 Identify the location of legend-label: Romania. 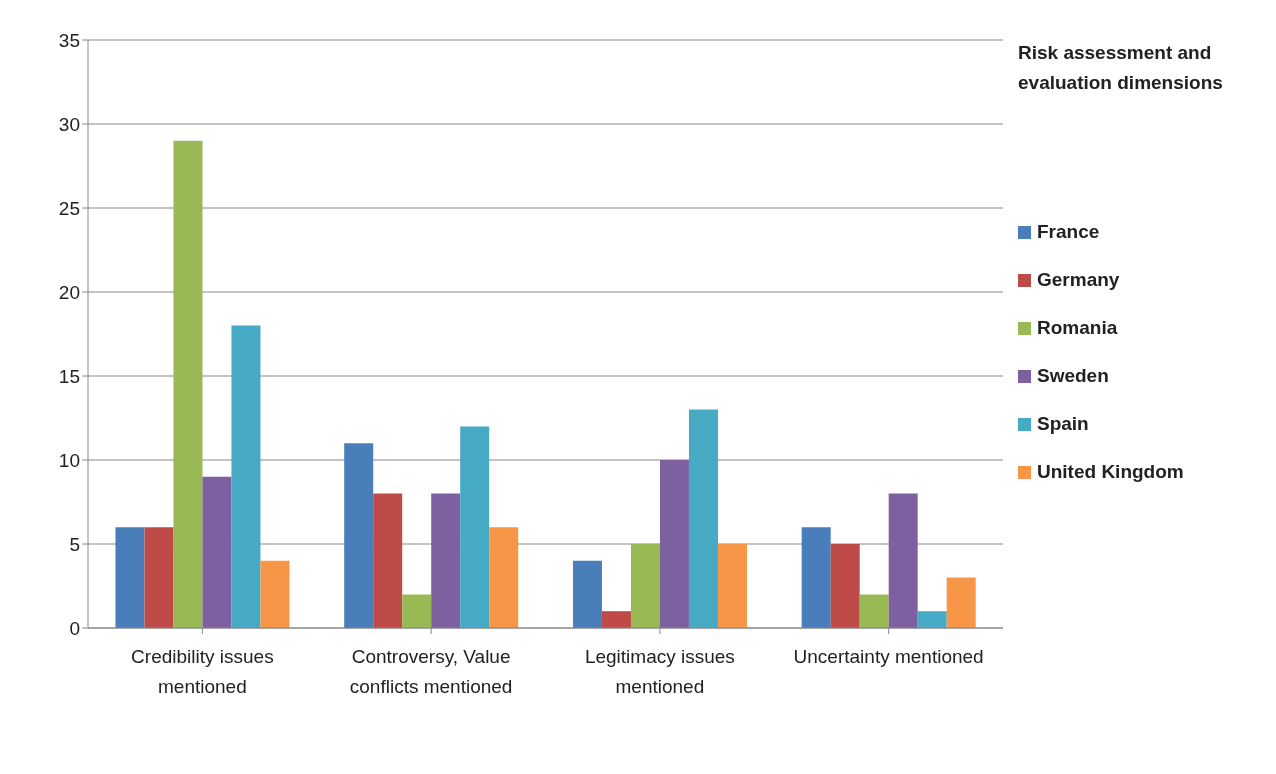
(1077, 328).